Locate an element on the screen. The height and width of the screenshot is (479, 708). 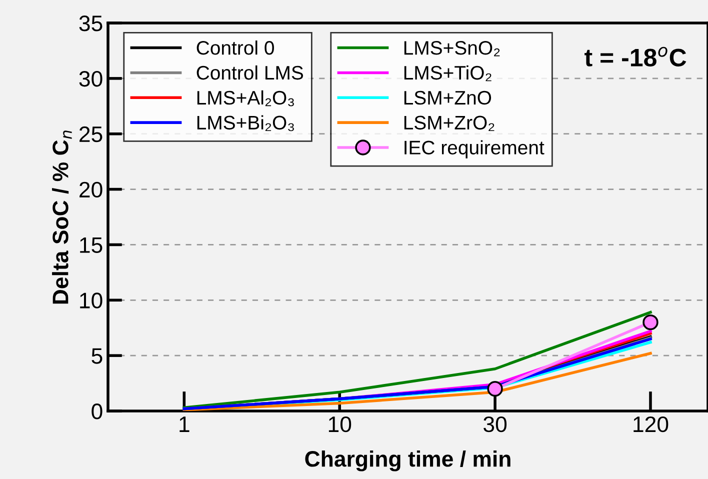
x-tick-label: 120 is located at coordinates (651, 424).